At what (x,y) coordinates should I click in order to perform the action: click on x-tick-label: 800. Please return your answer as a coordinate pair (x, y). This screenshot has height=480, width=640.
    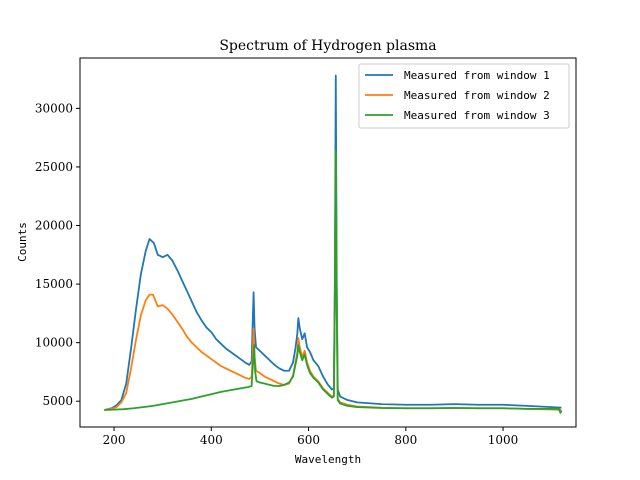
    Looking at the image, I should click on (405, 440).